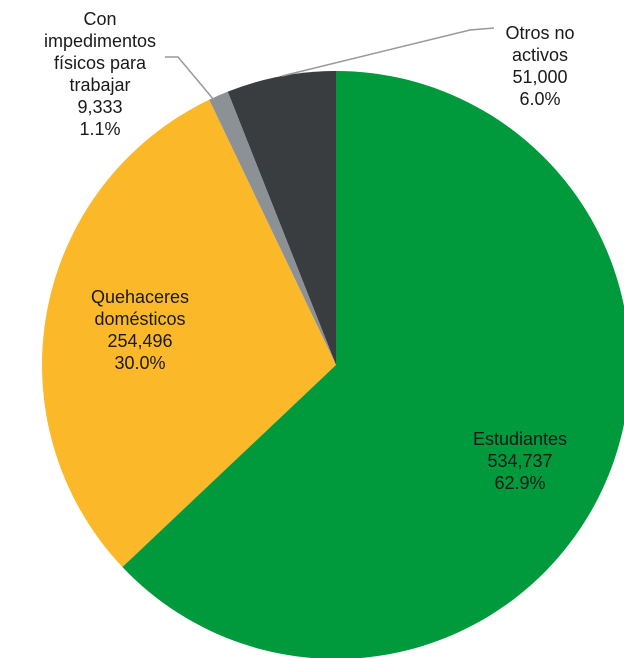 Image resolution: width=624 pixels, height=658 pixels. Describe the element at coordinates (520, 483) in the screenshot. I see `percent-label: 62.9%` at that location.